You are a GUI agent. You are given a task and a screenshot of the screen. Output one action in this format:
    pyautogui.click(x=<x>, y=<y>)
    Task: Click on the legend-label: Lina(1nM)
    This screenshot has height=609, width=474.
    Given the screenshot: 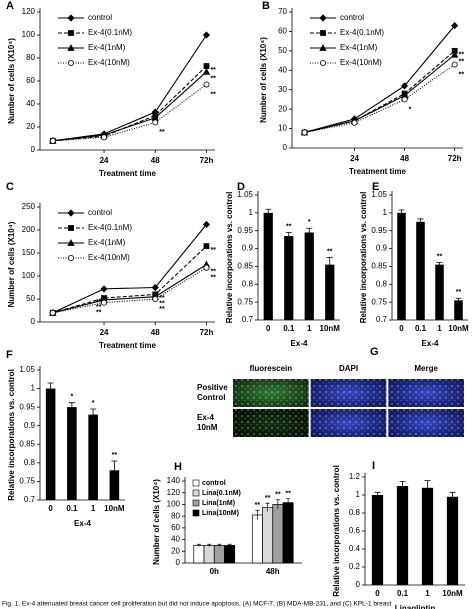 What is the action you would take?
    pyautogui.click(x=218, y=503)
    